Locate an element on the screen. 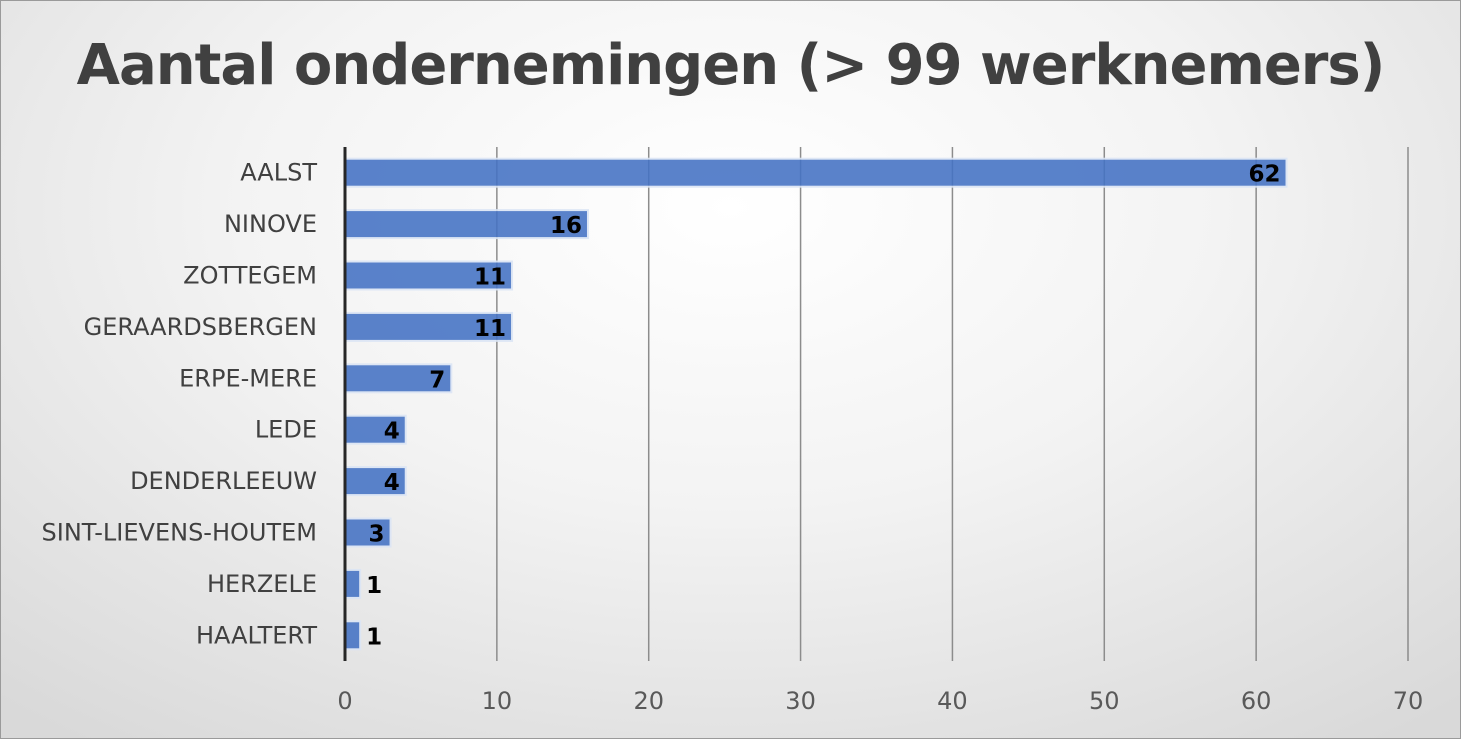 This screenshot has width=1461, height=740. category-label-haaltert: HAALTERT is located at coordinates (256, 635).